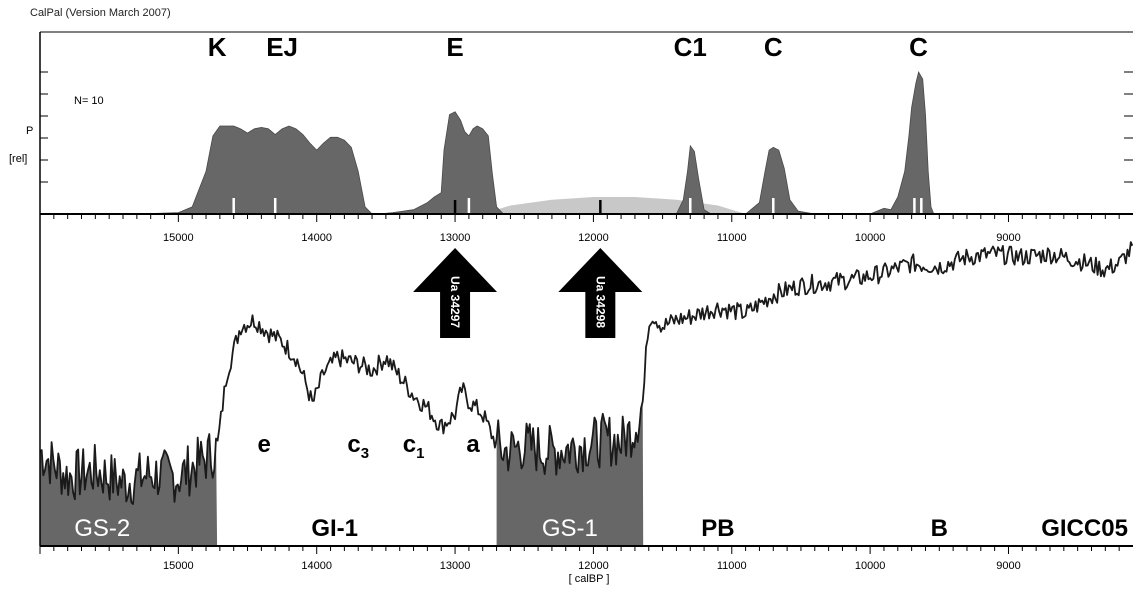 The width and height of the screenshot is (1133, 592). What do you see at coordinates (414, 446) in the screenshot?
I see `sub-stage-label: c1` at bounding box center [414, 446].